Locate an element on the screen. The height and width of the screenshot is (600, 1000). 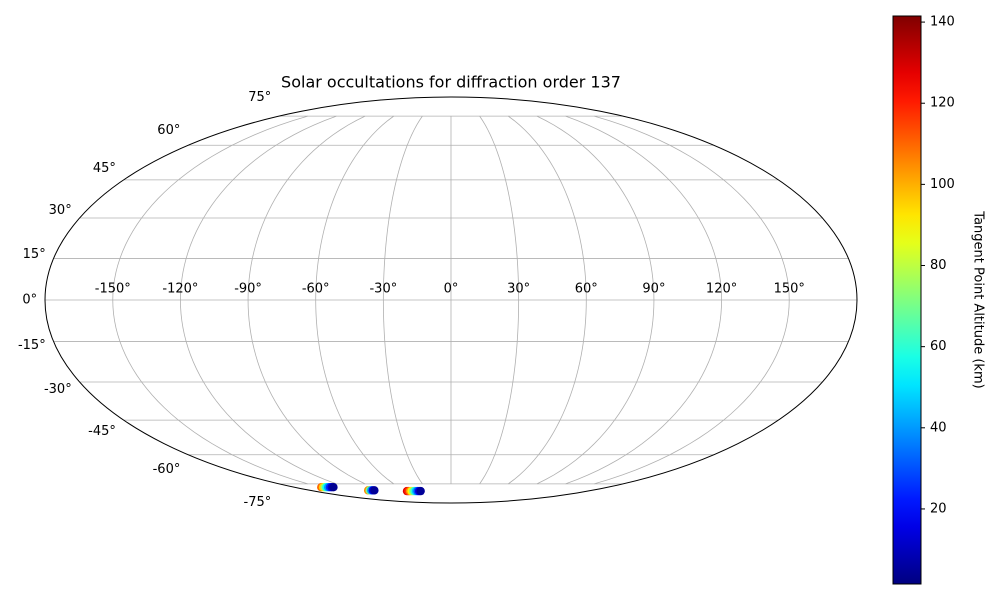
colorbar-label: Tangent Point Altitude (km) is located at coordinates (978, 299).